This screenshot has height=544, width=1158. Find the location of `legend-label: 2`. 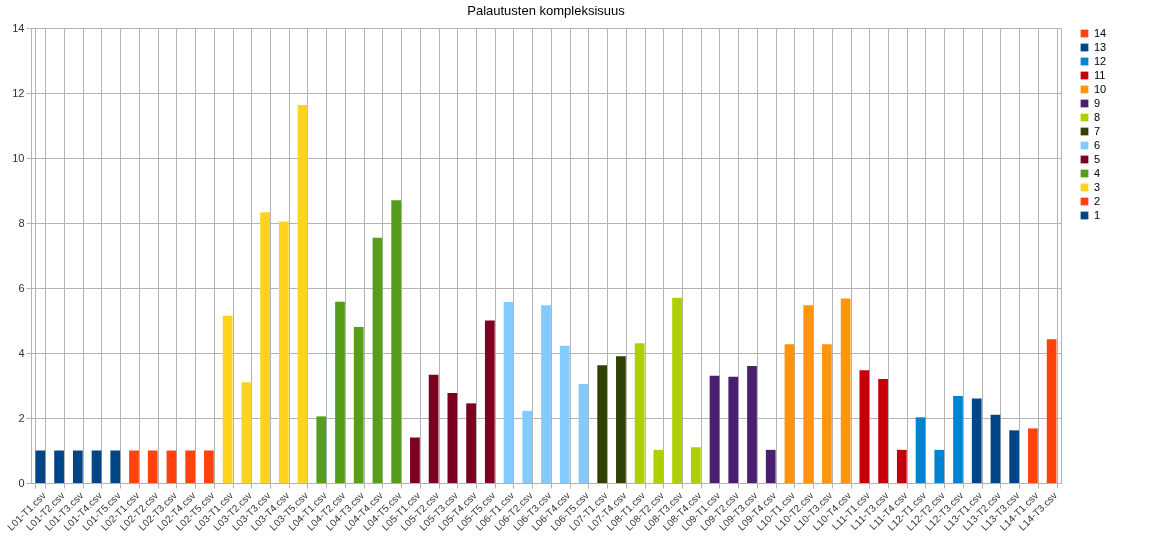

legend-label: 2 is located at coordinates (1097, 200).